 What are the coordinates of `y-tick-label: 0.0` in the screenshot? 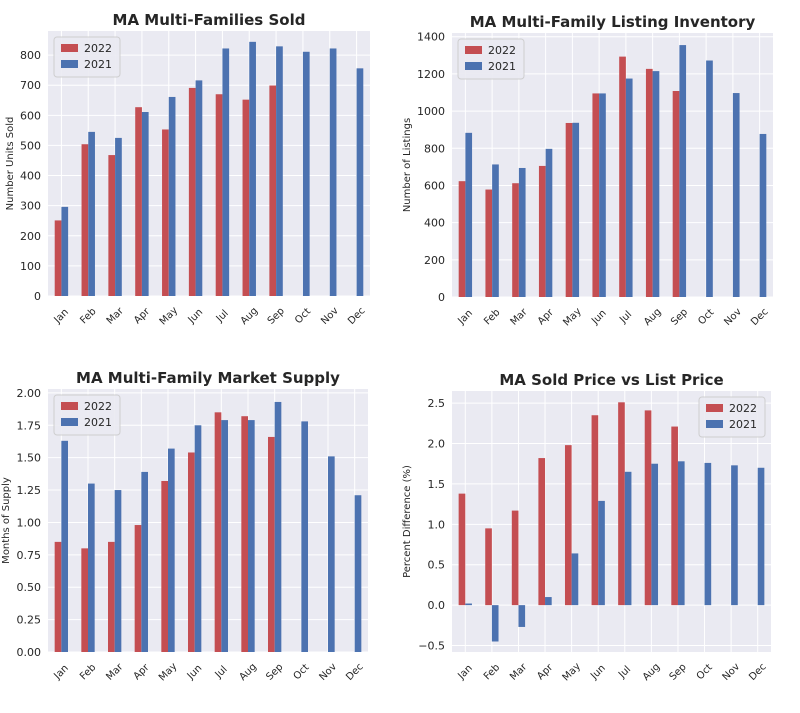 It's located at (437, 605).